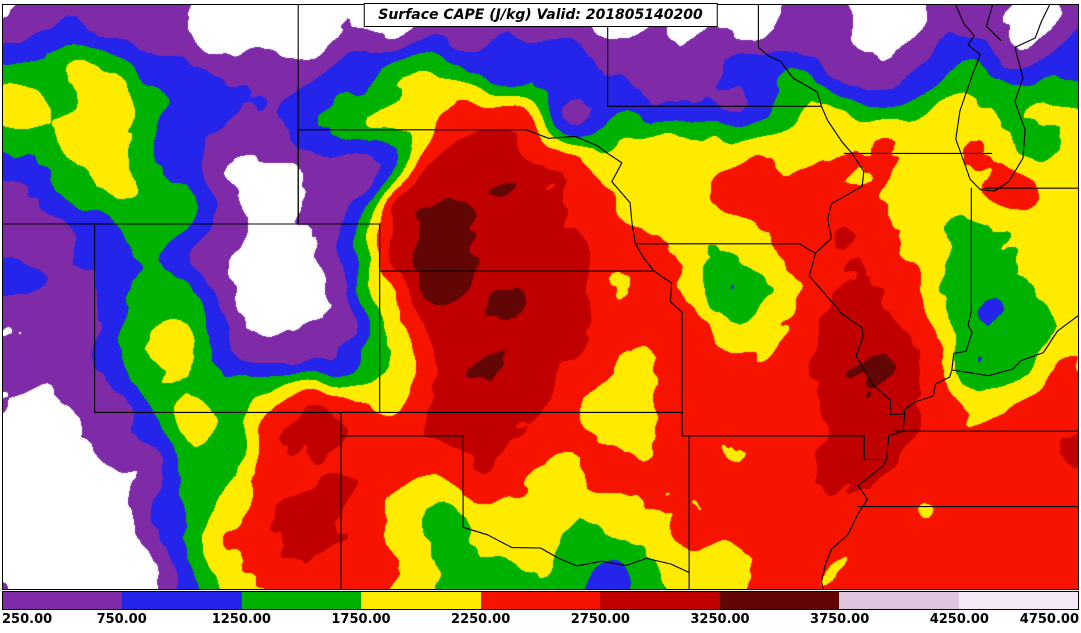 This screenshot has height=633, width=1081. Describe the element at coordinates (481, 619) in the screenshot. I see `colorbar-tick-label: 2250.00` at that location.